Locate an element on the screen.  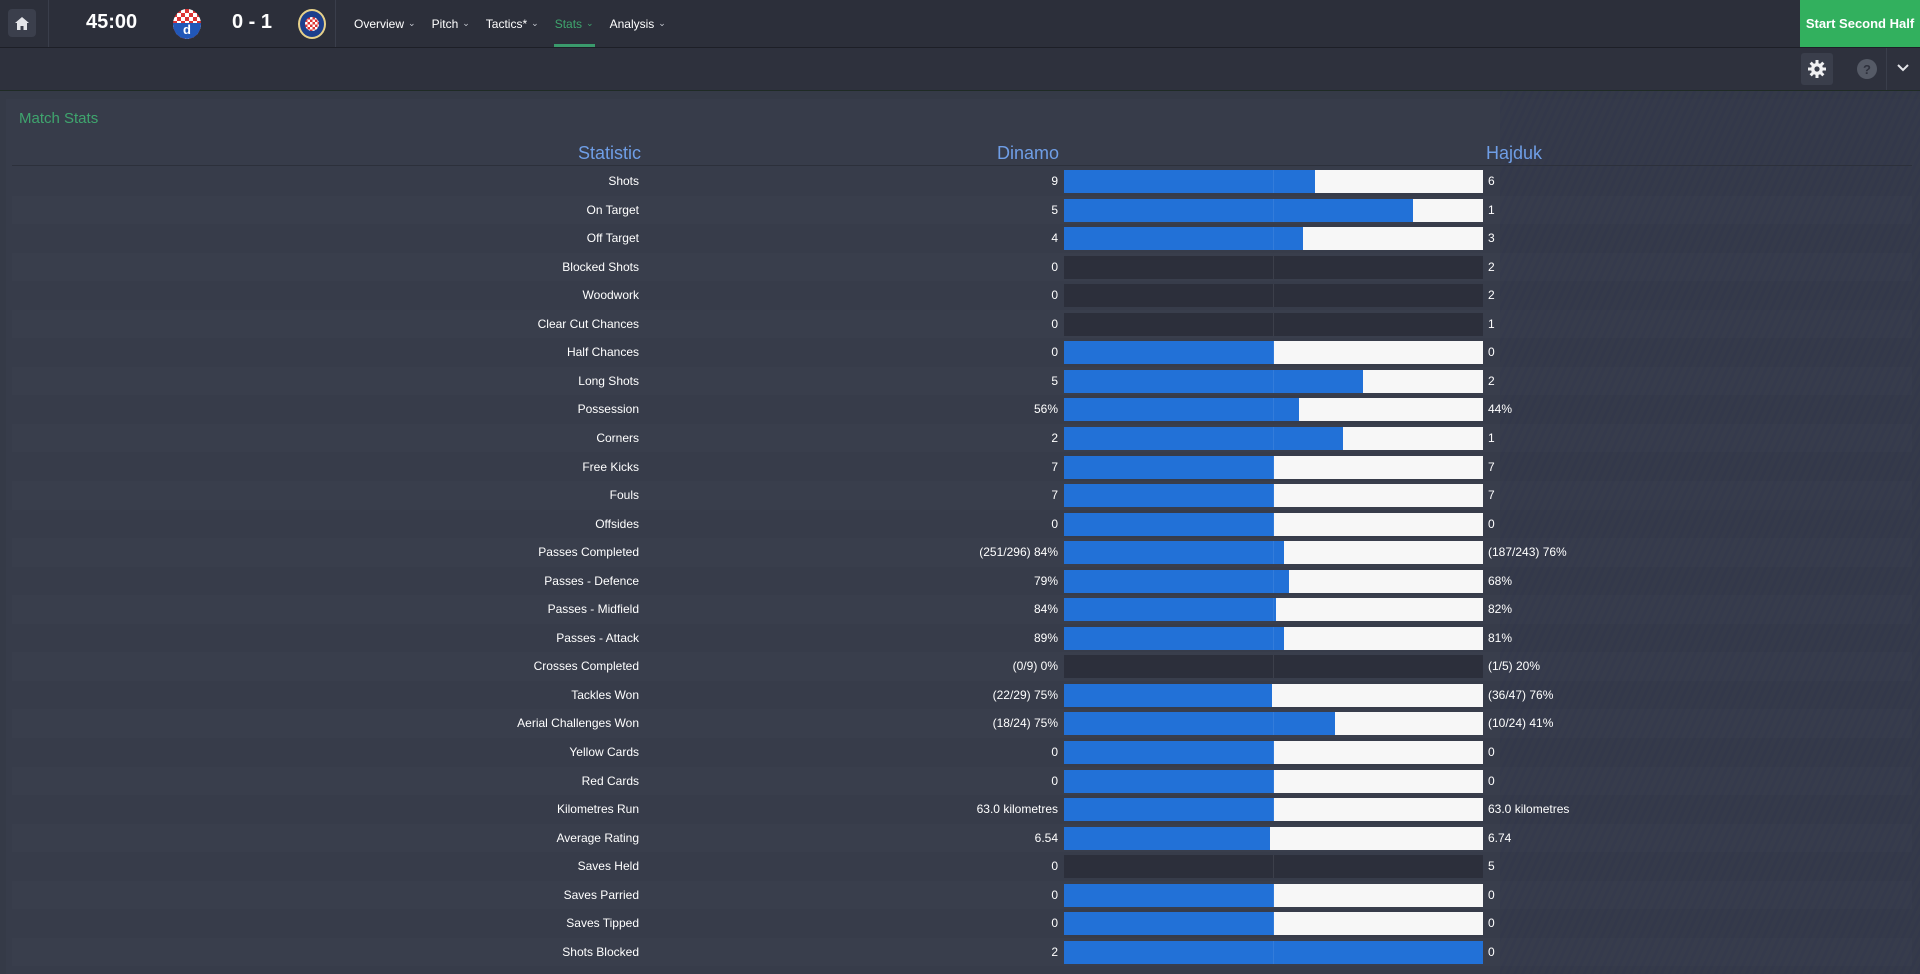
home-value: 5 is located at coordinates (1054, 209).